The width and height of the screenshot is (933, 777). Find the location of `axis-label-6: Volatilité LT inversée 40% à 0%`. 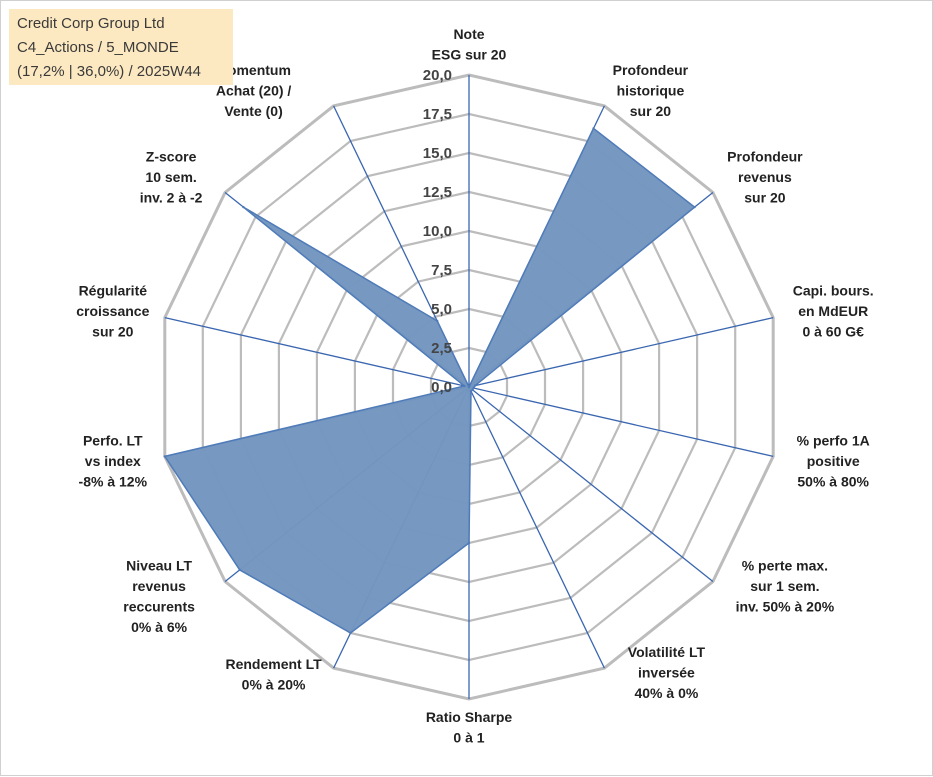

axis-label-6: Volatilité LT inversée 40% à 0% is located at coordinates (667, 672).